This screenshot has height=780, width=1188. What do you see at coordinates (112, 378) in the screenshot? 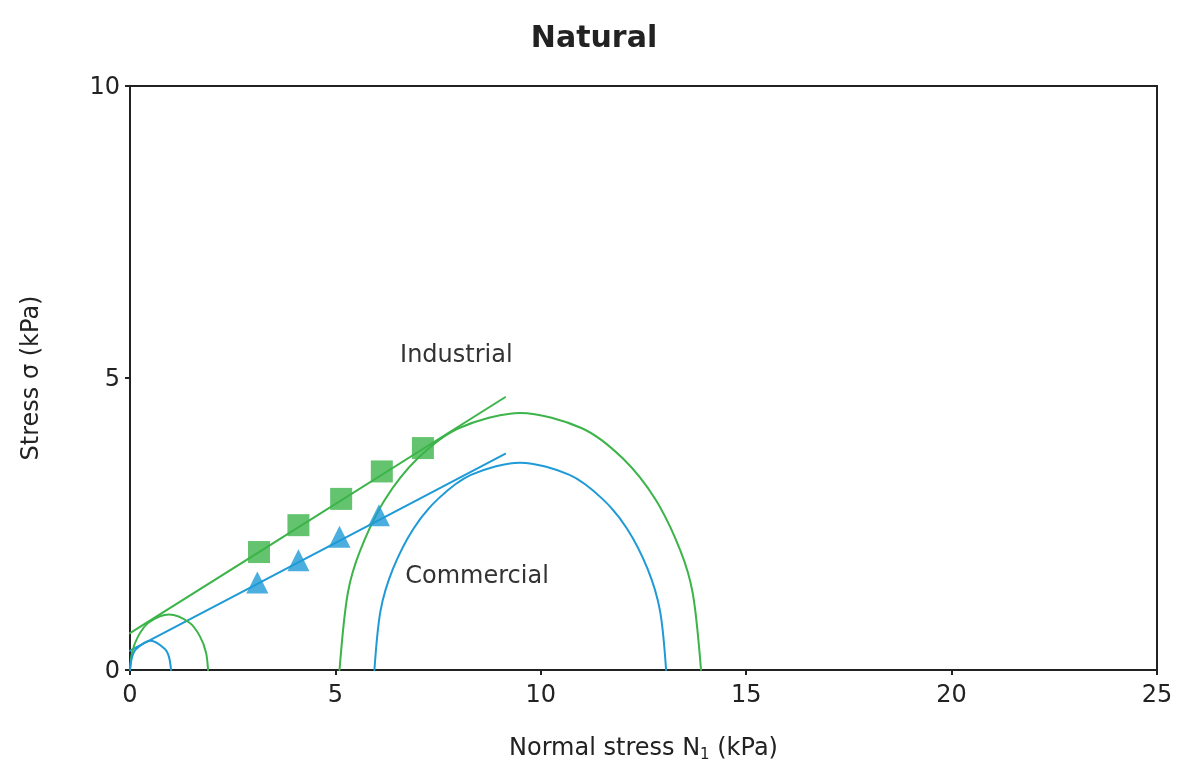
I see `y-tick-label: 5` at bounding box center [112, 378].